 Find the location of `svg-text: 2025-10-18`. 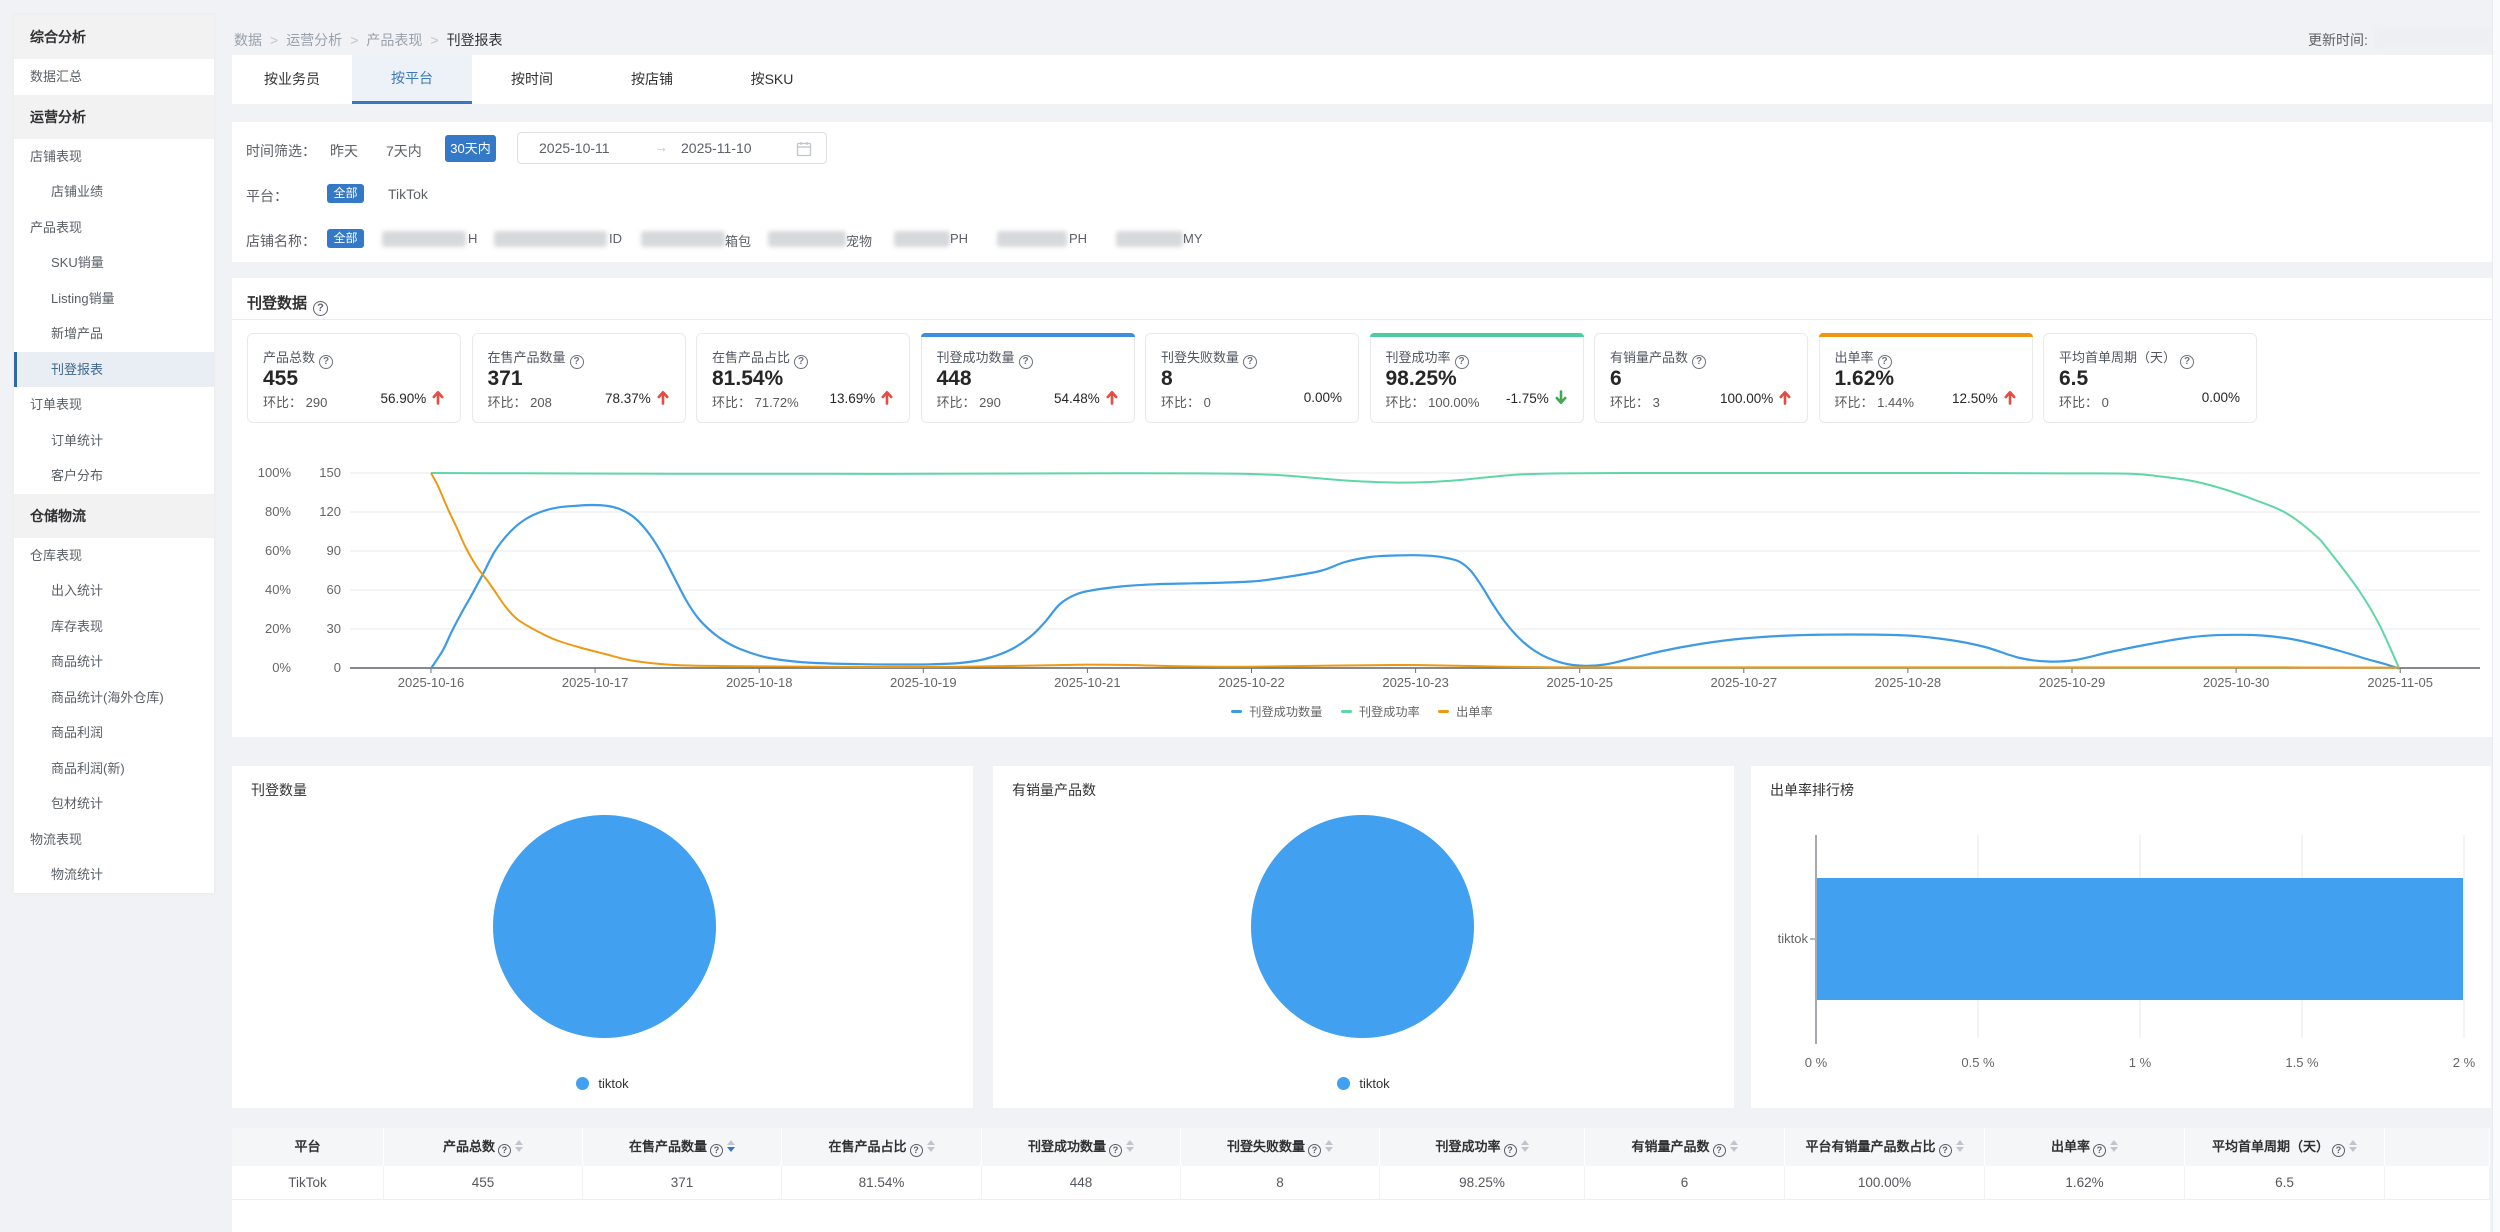

svg-text: 2025-10-18 is located at coordinates (759, 682).